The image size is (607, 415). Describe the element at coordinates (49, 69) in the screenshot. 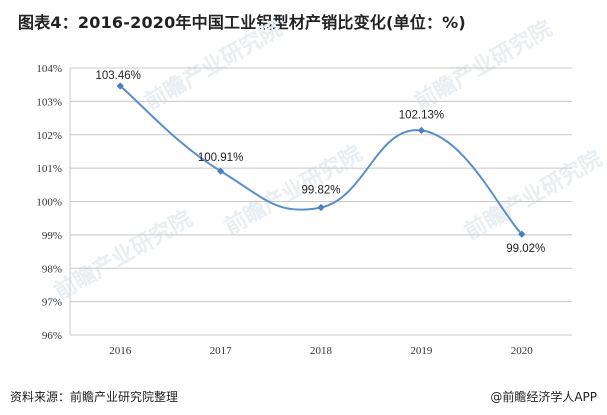

I see `y-tick-label: 104%` at that location.